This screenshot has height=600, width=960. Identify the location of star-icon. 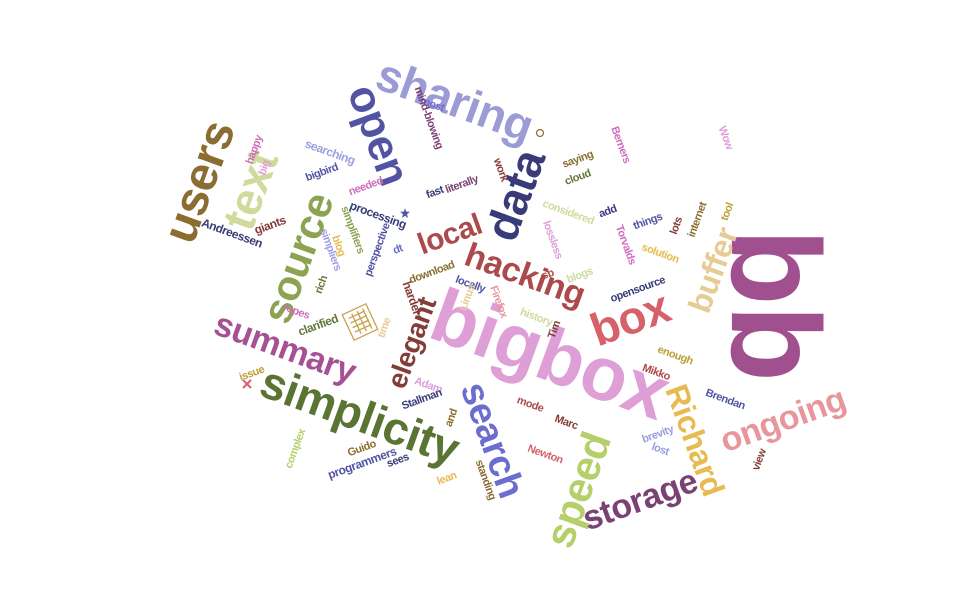
(405, 214).